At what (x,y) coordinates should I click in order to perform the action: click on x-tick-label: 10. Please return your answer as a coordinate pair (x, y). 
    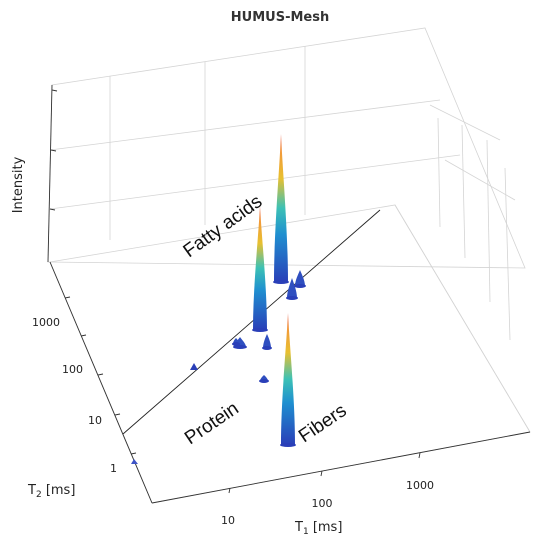
    Looking at the image, I should click on (228, 520).